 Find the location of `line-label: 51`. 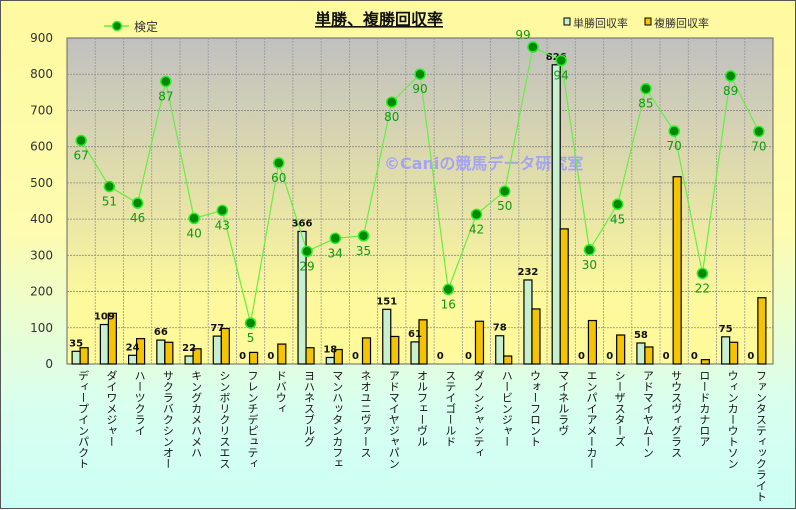

line-label: 51 is located at coordinates (109, 202).